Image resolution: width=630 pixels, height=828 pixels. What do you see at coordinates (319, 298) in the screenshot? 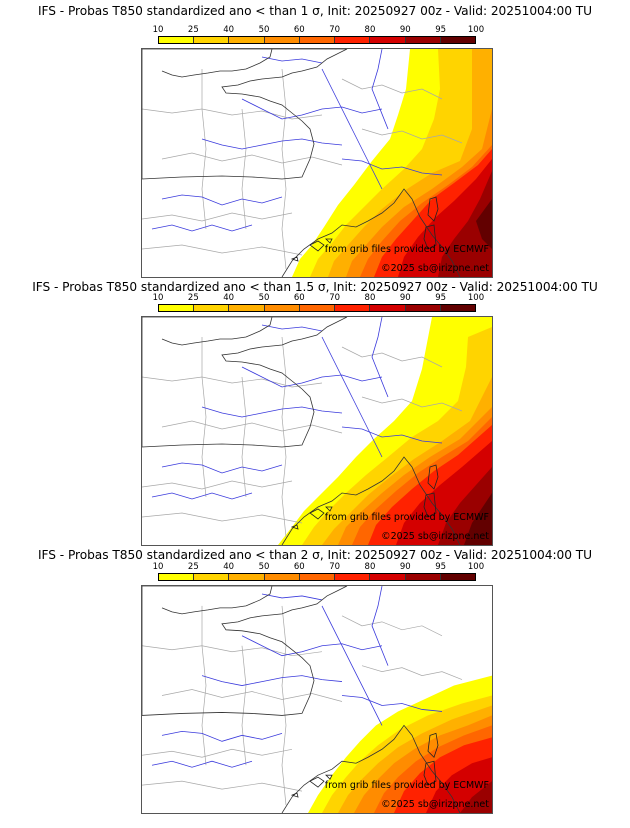
I see `colorbar-ticks: 10 25 40 50 60 70 80 90 95 100` at bounding box center [319, 298].